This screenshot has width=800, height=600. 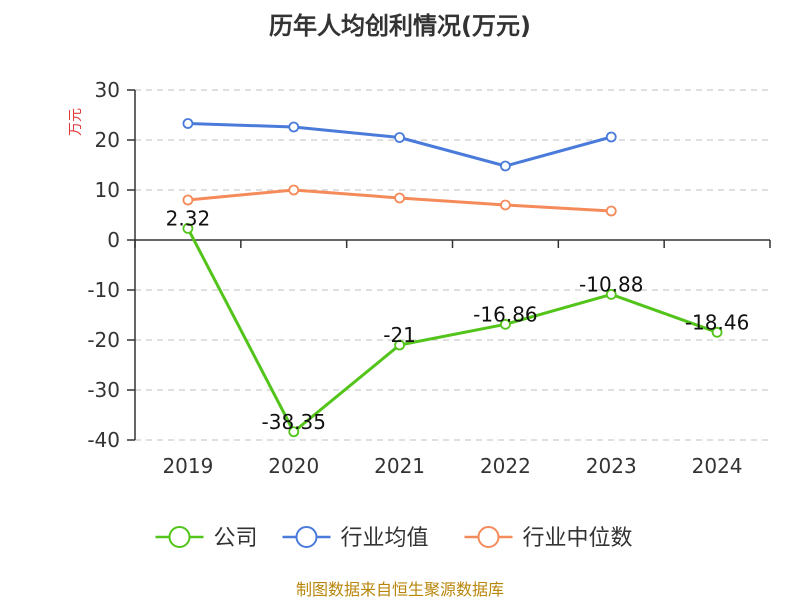 I want to click on chart-title: 历年人均创利情况(万元), so click(x=400, y=26).